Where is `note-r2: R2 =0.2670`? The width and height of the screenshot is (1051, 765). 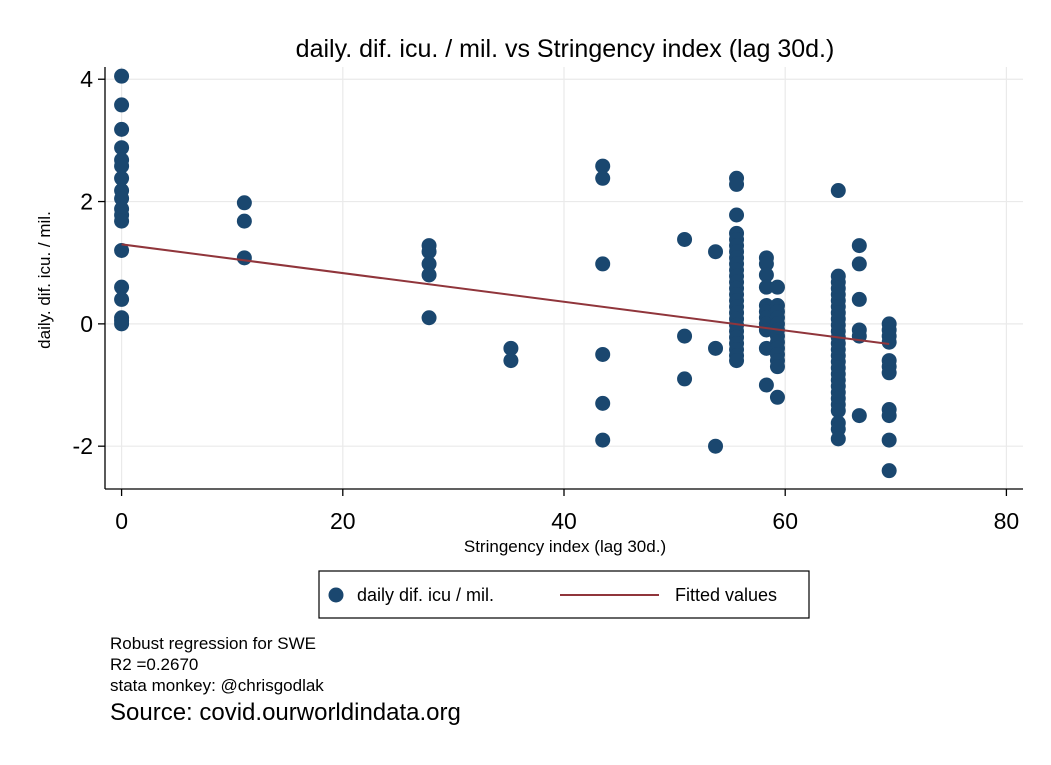
note-r2: R2 =0.2670 is located at coordinates (154, 664).